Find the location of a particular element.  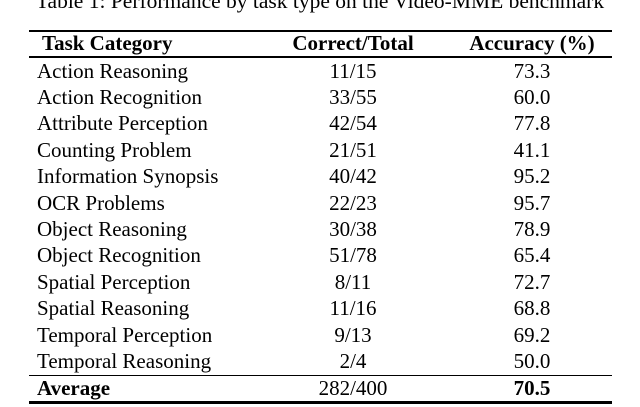

cell-accuracy: 77.8 is located at coordinates (532, 123).